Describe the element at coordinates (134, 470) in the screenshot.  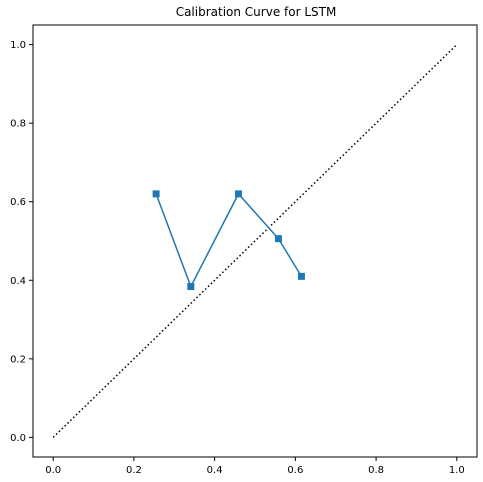
I see `x-tick-label: 0.2` at that location.